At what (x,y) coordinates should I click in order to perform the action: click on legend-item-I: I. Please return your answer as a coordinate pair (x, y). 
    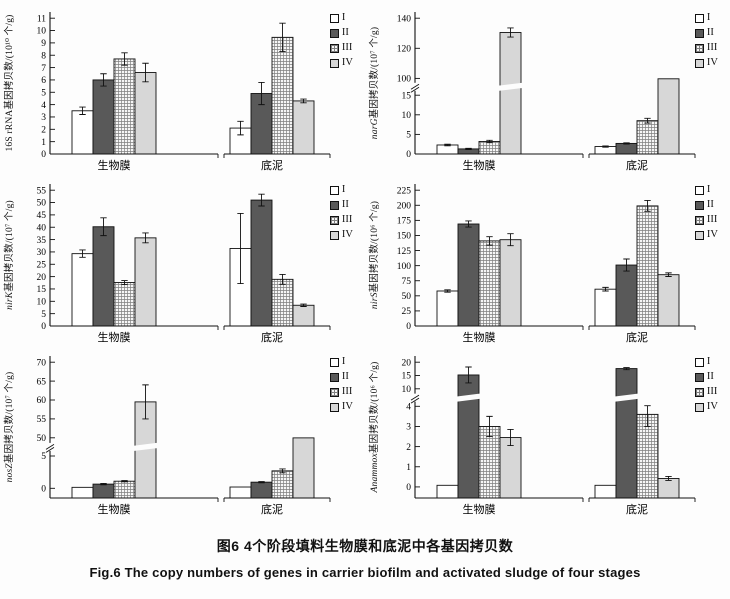
    Looking at the image, I should click on (706, 362).